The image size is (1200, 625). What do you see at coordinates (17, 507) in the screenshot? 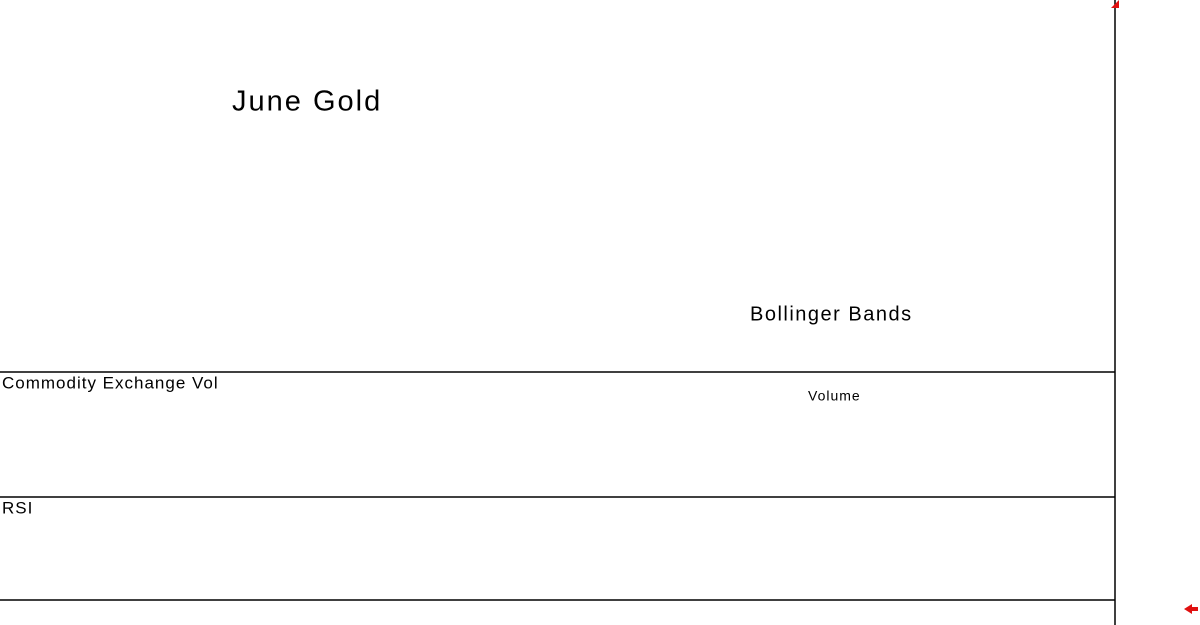
I see `panel-title: RSI` at bounding box center [17, 507].